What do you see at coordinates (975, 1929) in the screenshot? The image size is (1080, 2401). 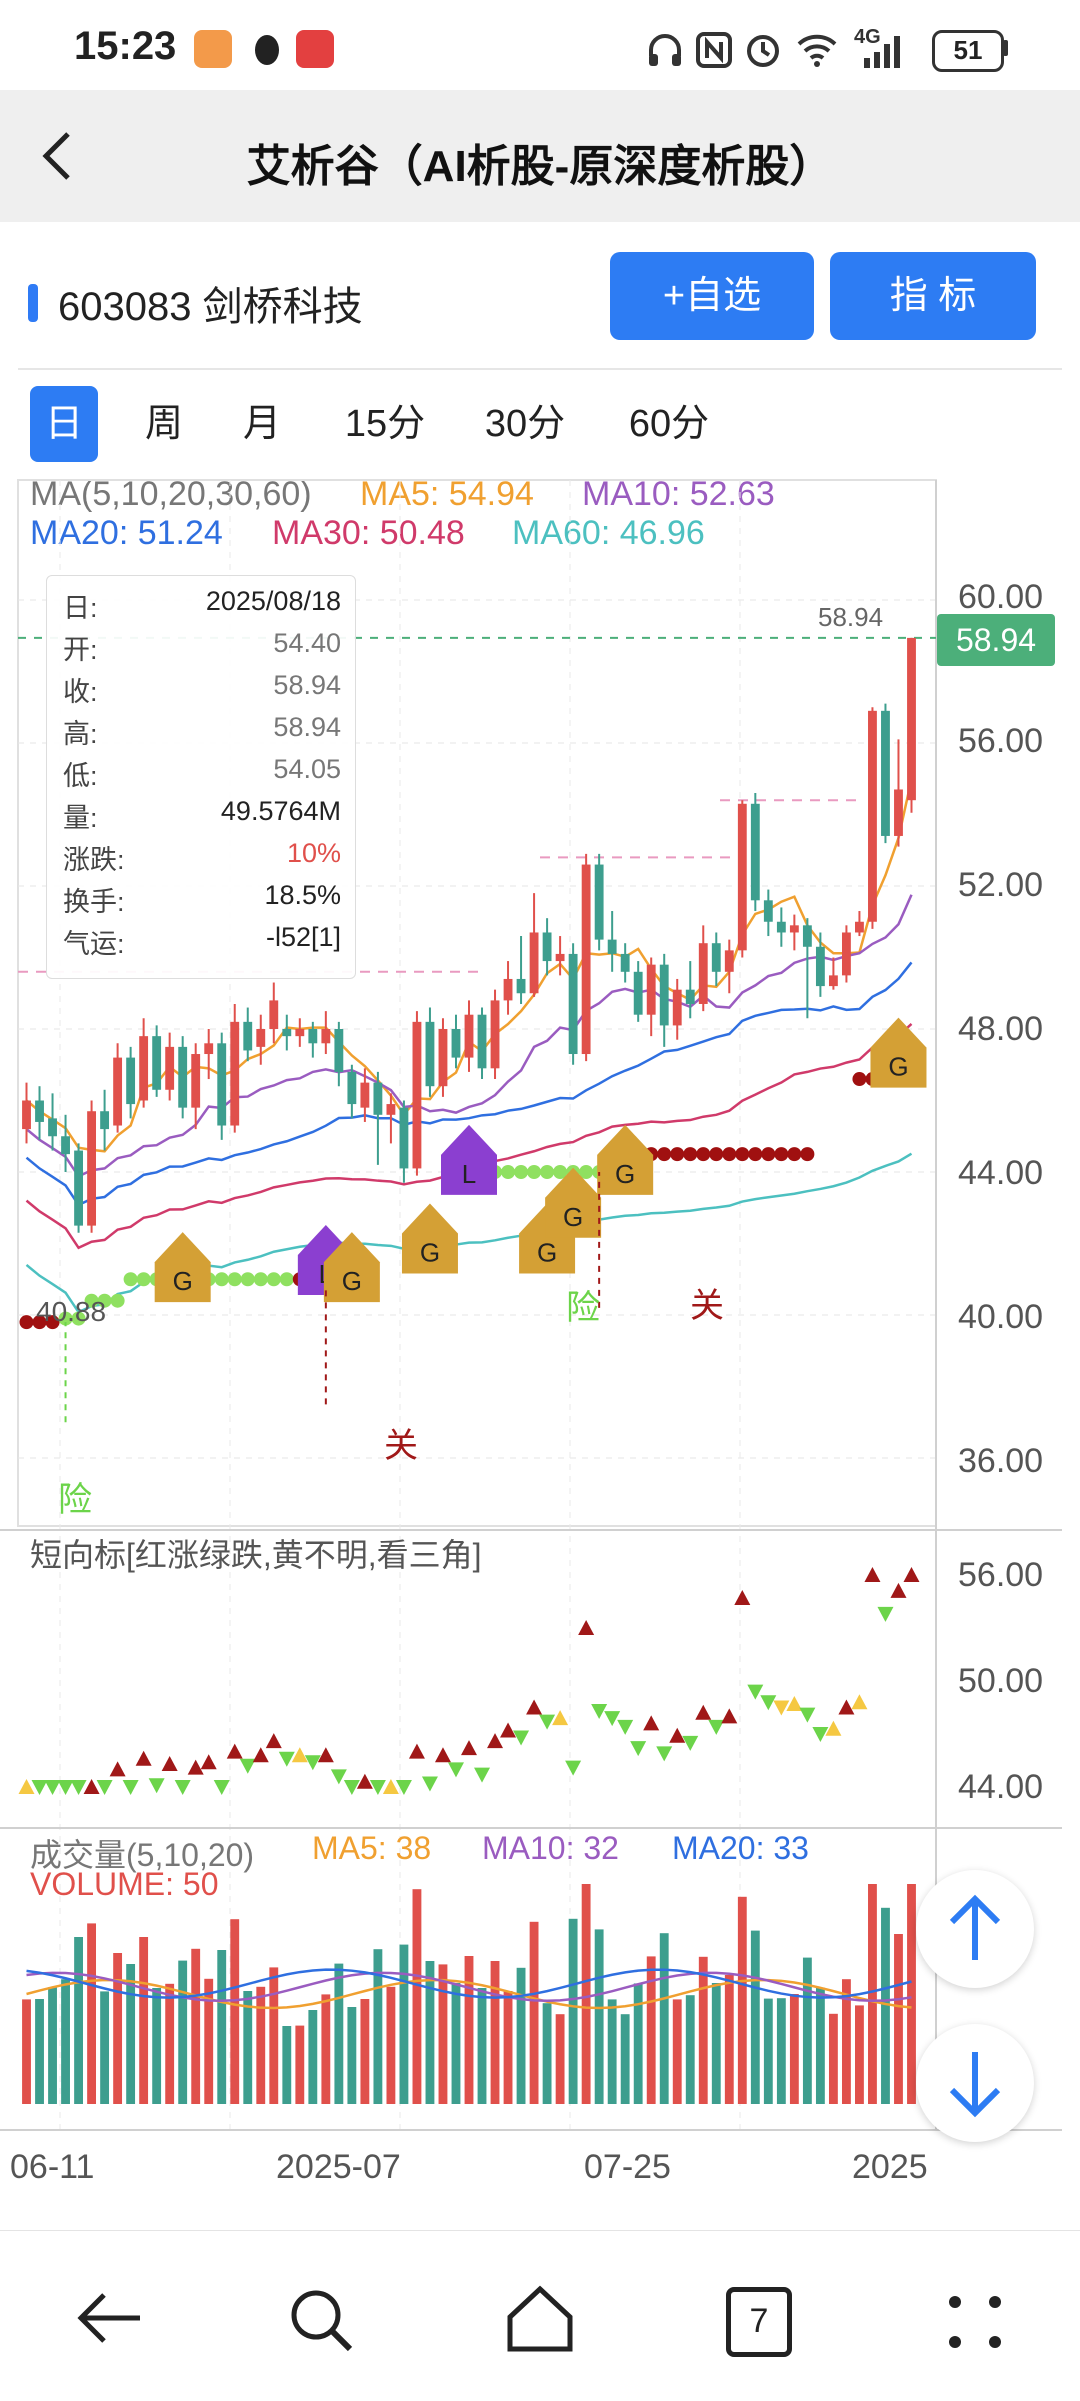 I see `scroll-up-button` at bounding box center [975, 1929].